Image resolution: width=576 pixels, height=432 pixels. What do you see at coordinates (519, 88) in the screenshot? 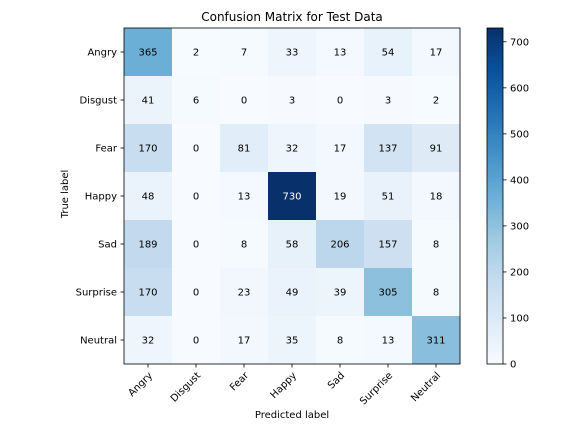
I see `colorbar-tick-label: 600` at bounding box center [519, 88].